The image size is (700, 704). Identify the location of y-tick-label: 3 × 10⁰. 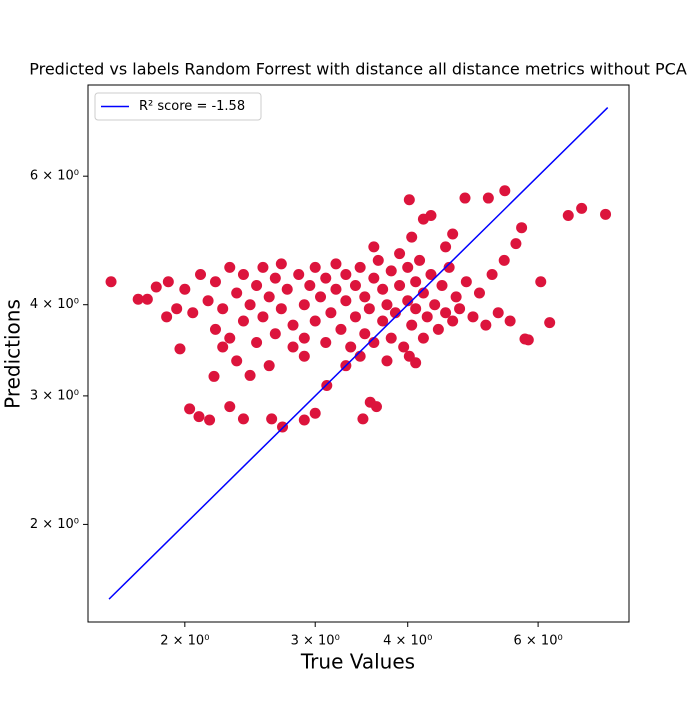
(54, 395).